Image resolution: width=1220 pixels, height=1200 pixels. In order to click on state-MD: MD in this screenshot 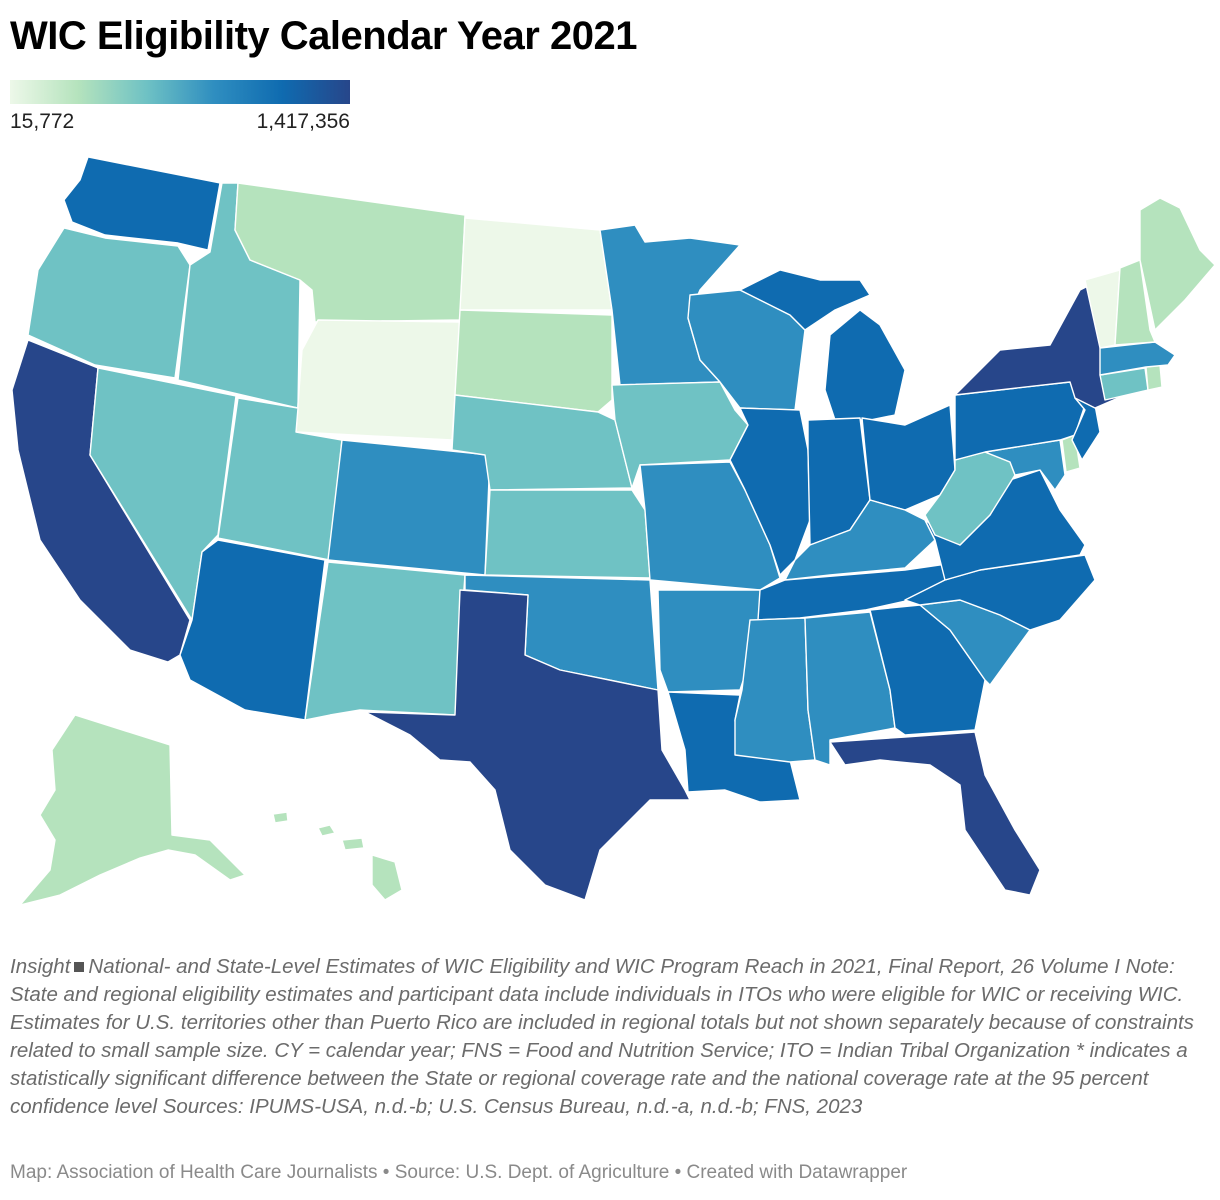, I will do `click(1025, 465)`.